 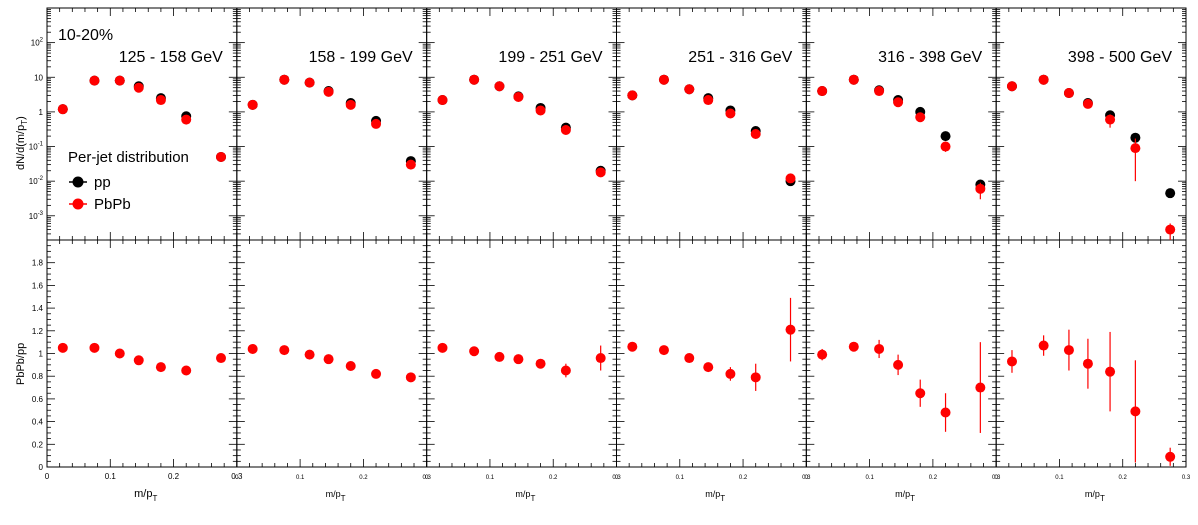 I want to click on top-y-tick-label: 10, so click(x=38, y=77).